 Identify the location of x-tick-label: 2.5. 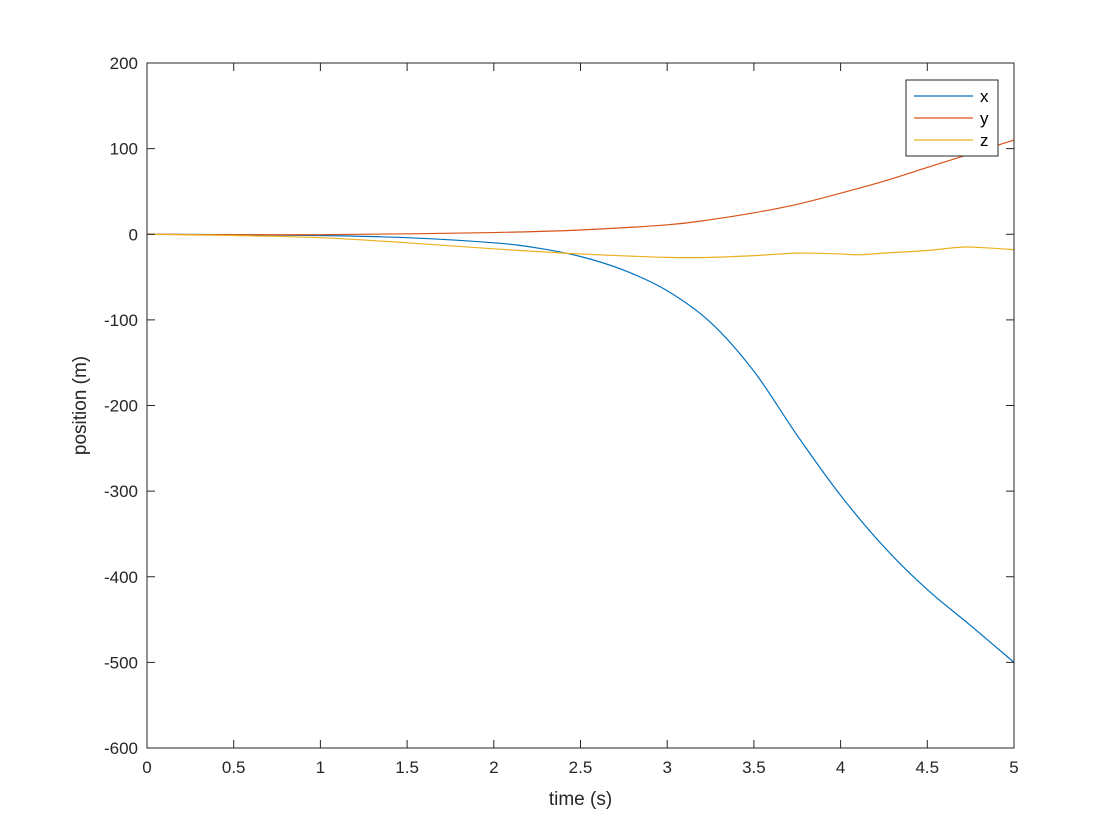
(581, 767).